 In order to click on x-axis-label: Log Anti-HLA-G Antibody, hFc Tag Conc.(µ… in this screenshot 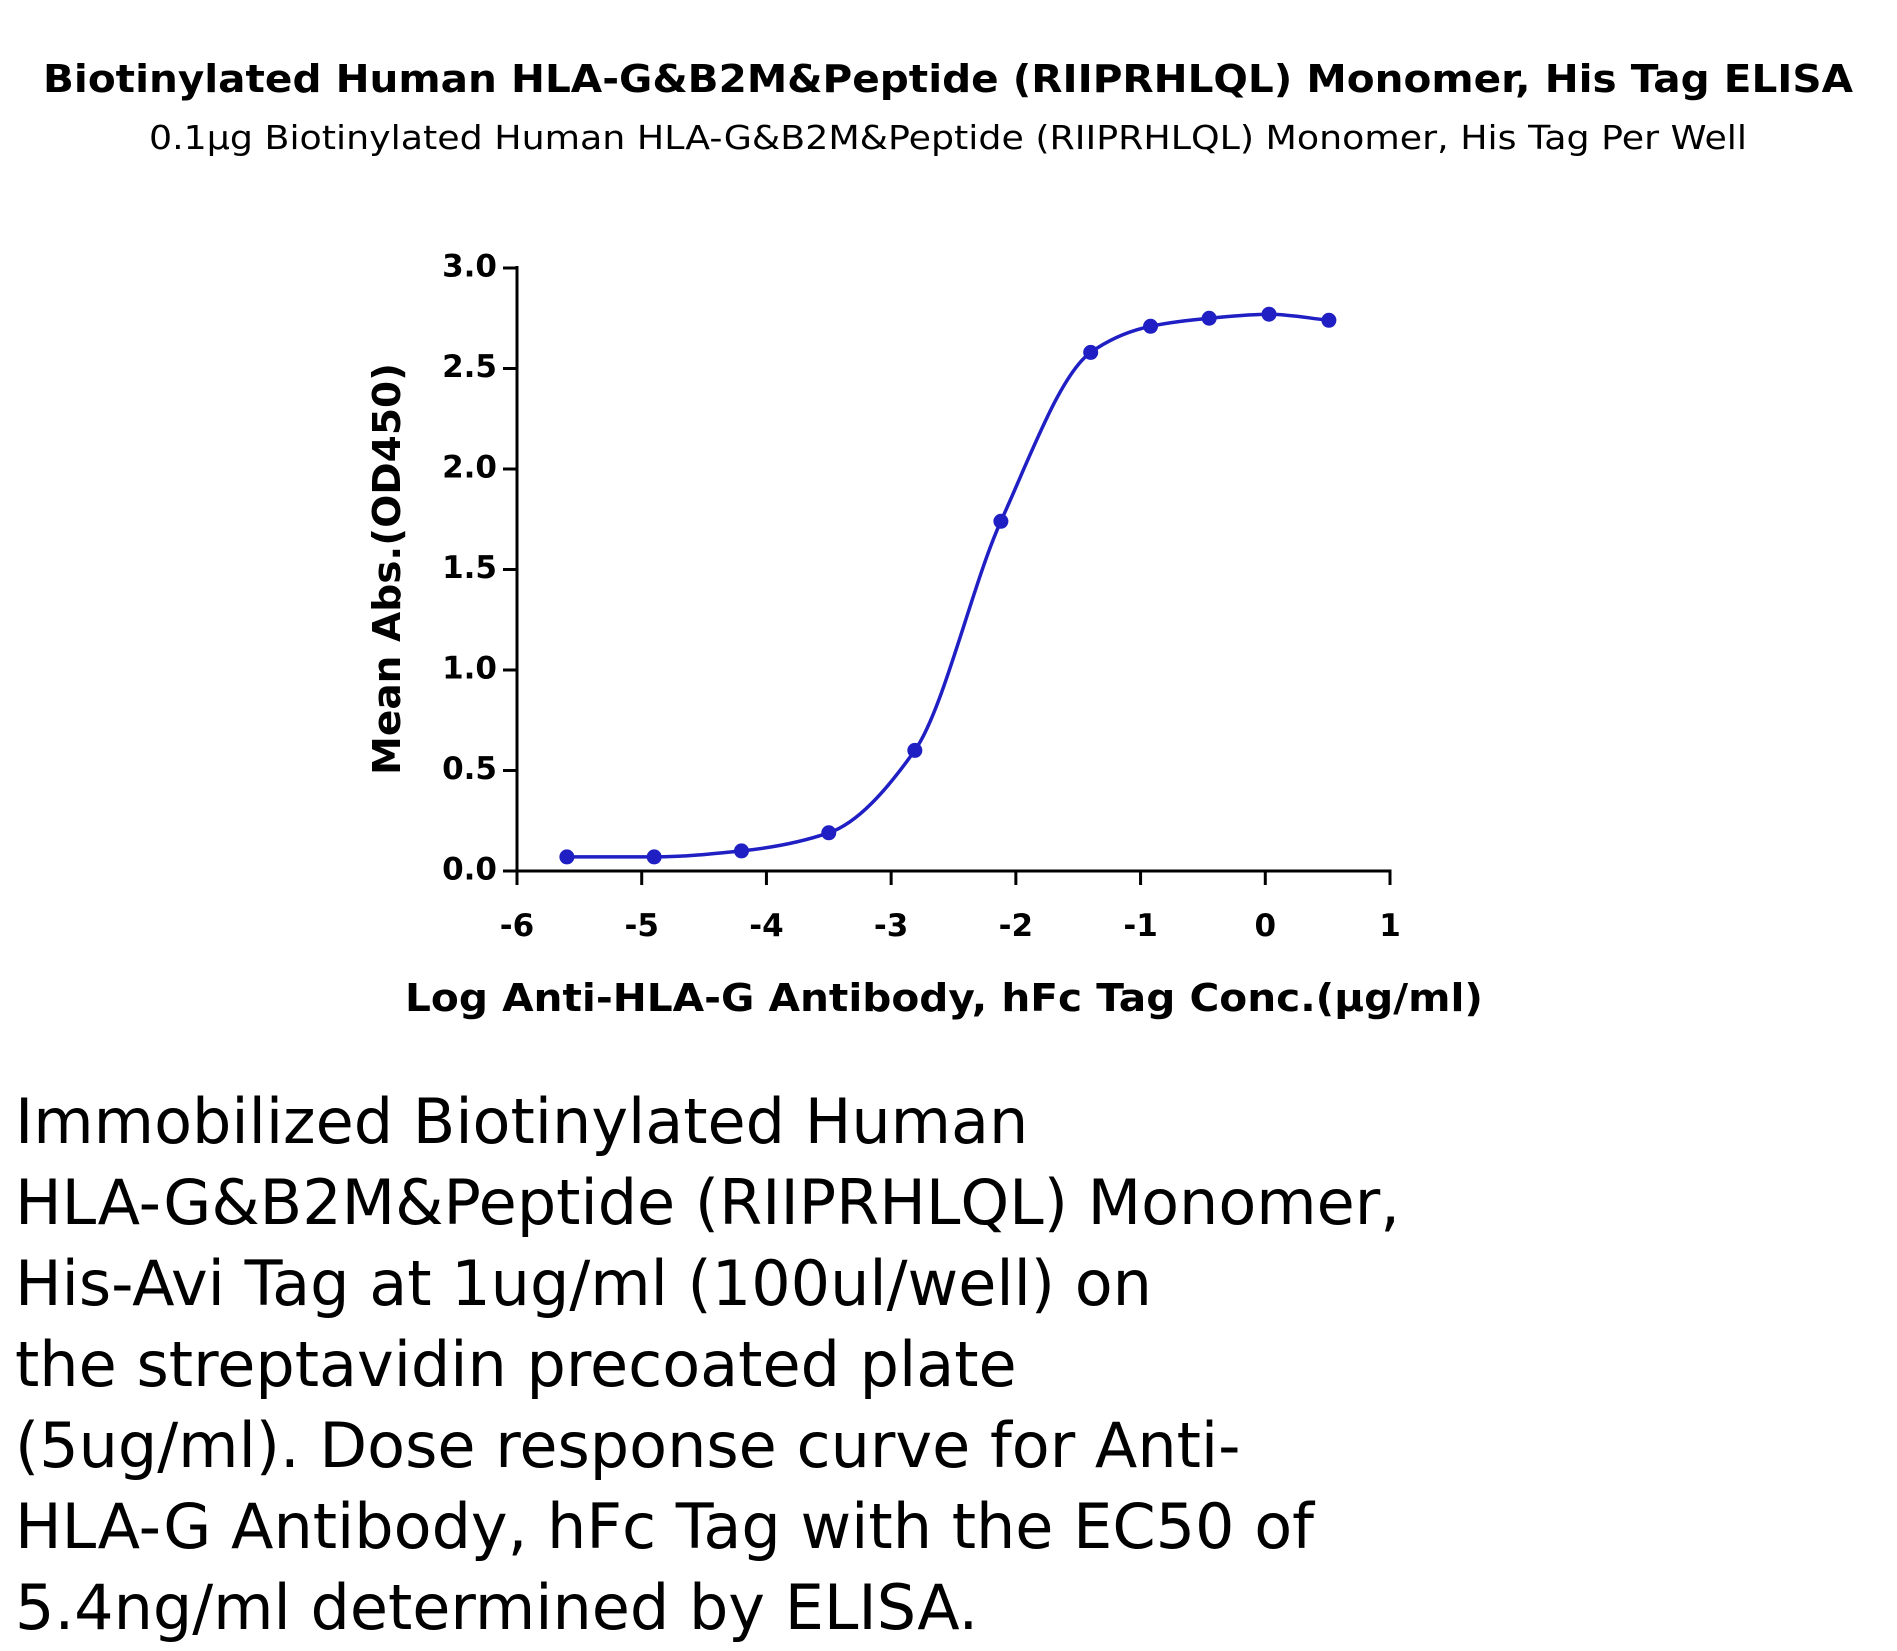, I will do `click(944, 998)`.